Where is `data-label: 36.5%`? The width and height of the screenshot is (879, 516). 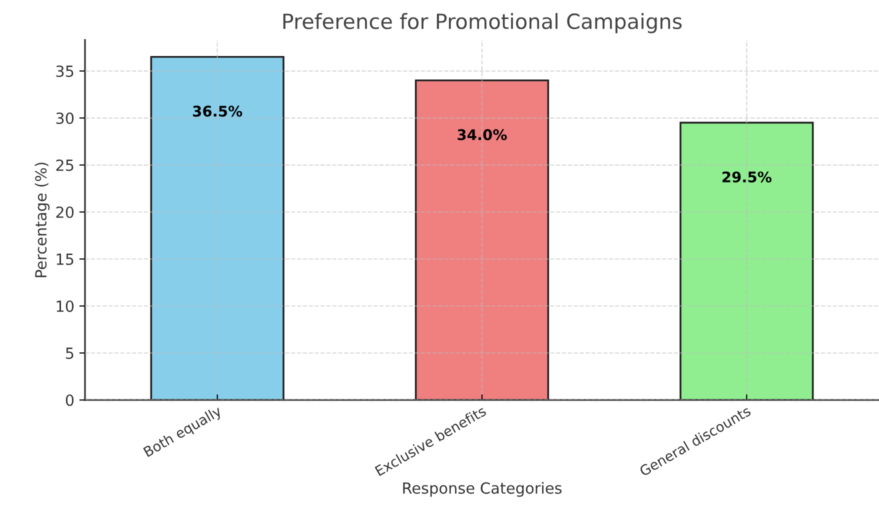 data-label: 36.5% is located at coordinates (217, 111).